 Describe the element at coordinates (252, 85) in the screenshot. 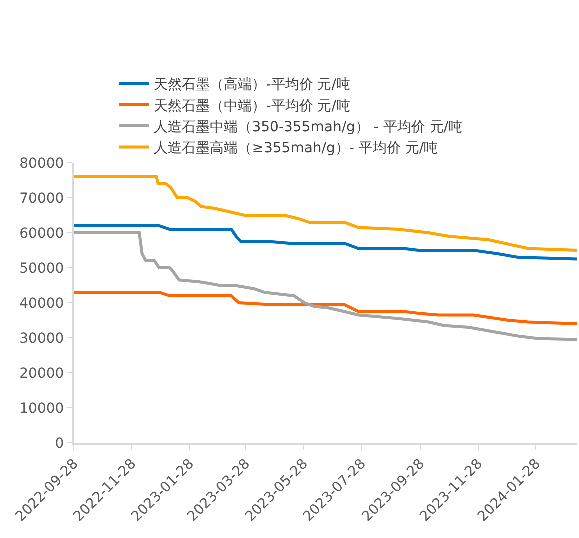

I see `legend-label: 天然石墨（高端）-平均价 元/吨` at that location.